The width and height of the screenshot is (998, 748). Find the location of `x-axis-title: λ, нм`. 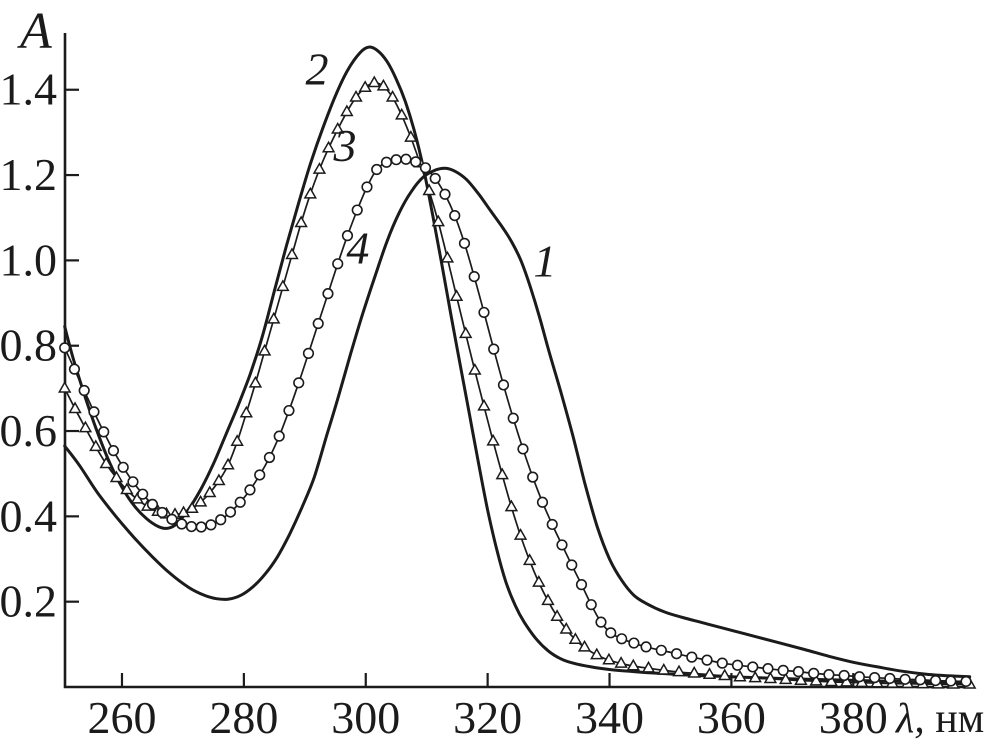

x-axis-title: λ, нм is located at coordinates (940, 719).